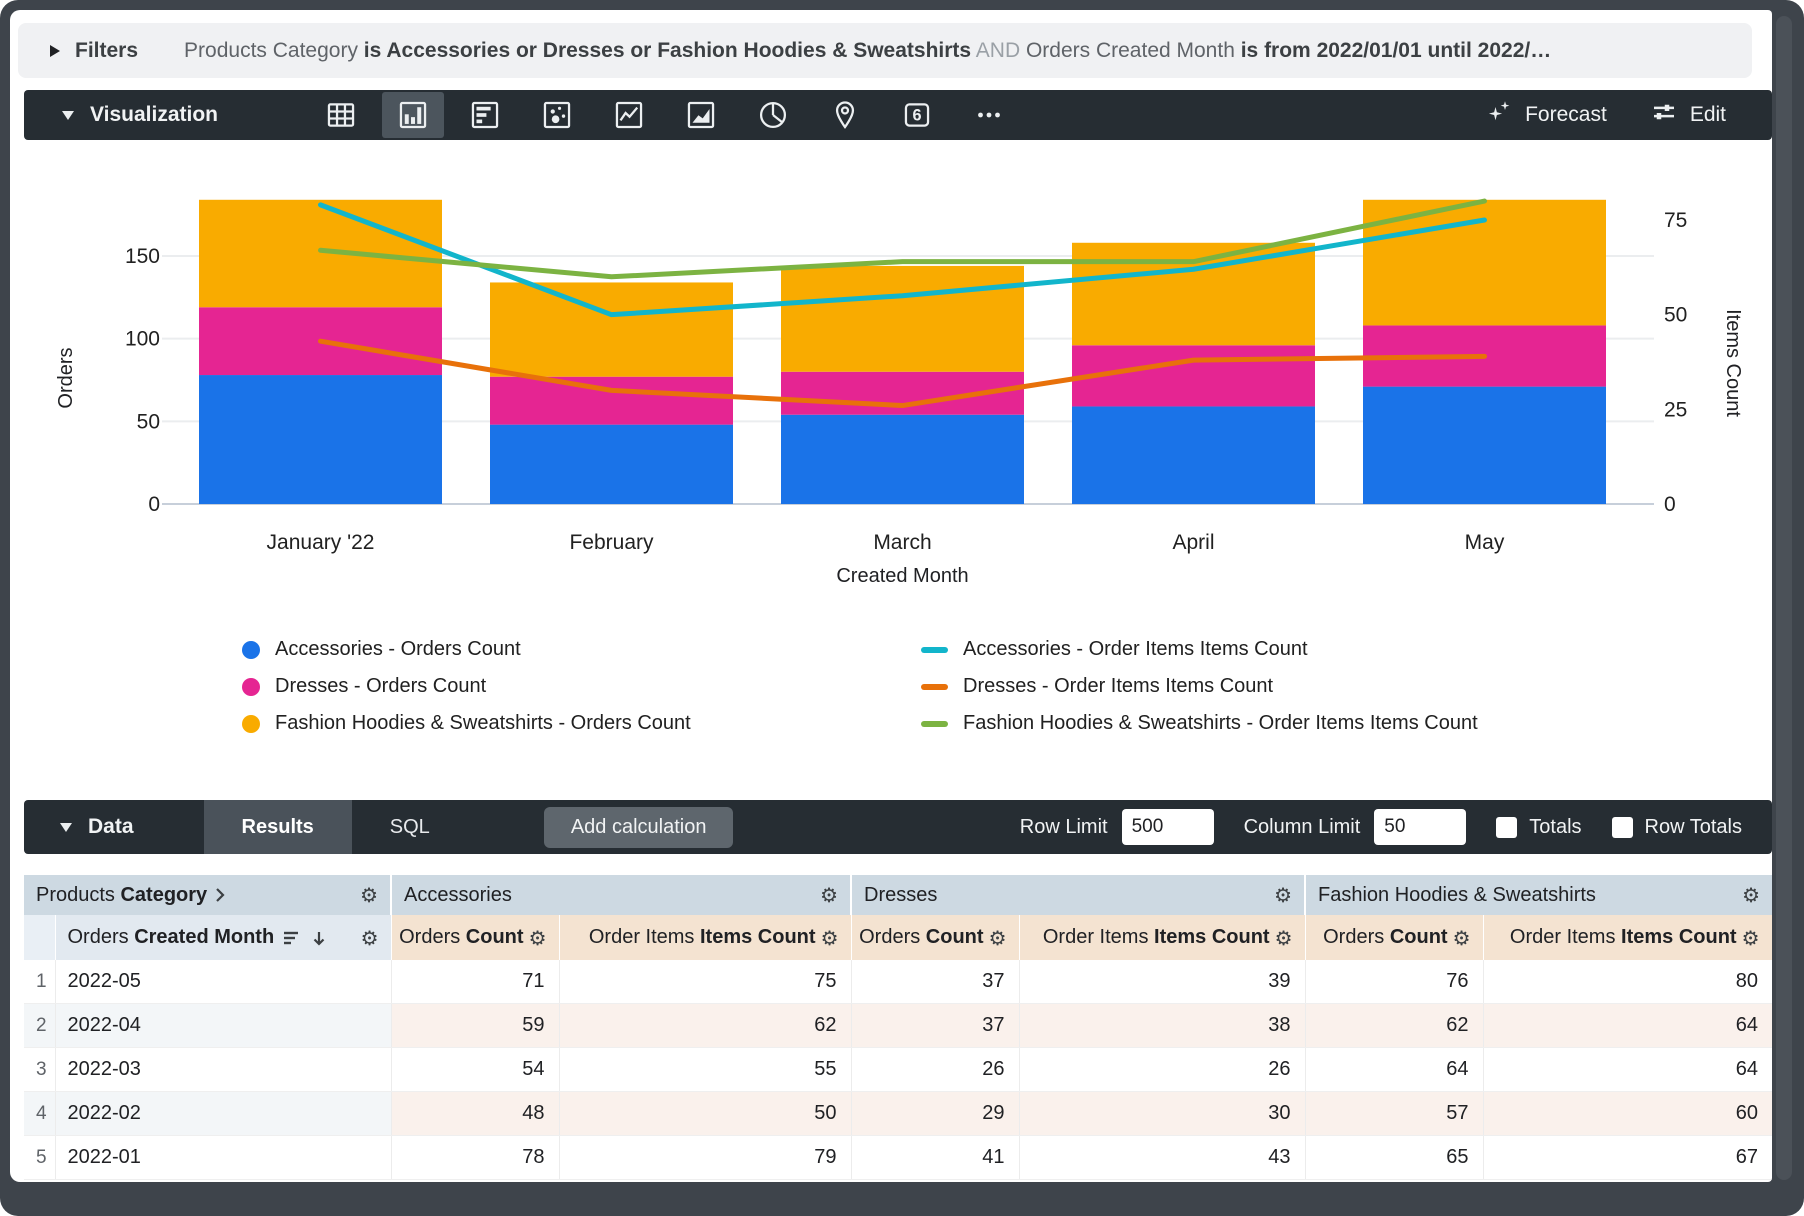  What do you see at coordinates (475, 1157) in the screenshot?
I see `measure-cell: 78` at bounding box center [475, 1157].